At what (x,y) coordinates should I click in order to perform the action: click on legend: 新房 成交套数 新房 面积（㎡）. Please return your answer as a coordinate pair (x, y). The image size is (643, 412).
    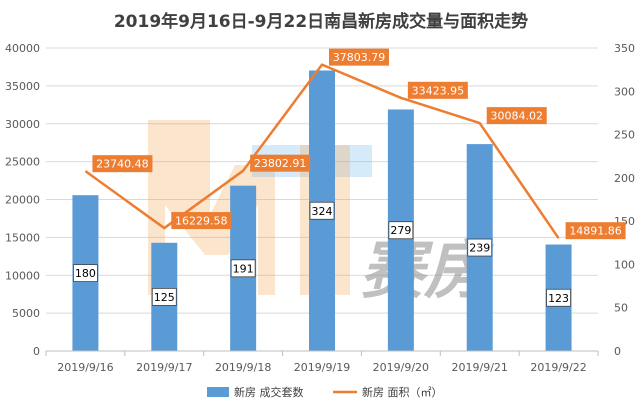
    Looking at the image, I should click on (325, 392).